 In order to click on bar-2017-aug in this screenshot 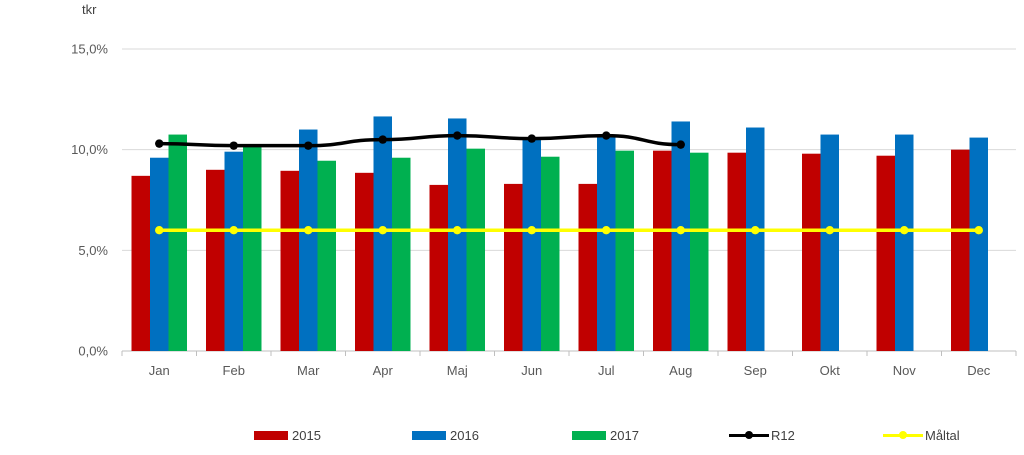, I will do `click(699, 251)`.